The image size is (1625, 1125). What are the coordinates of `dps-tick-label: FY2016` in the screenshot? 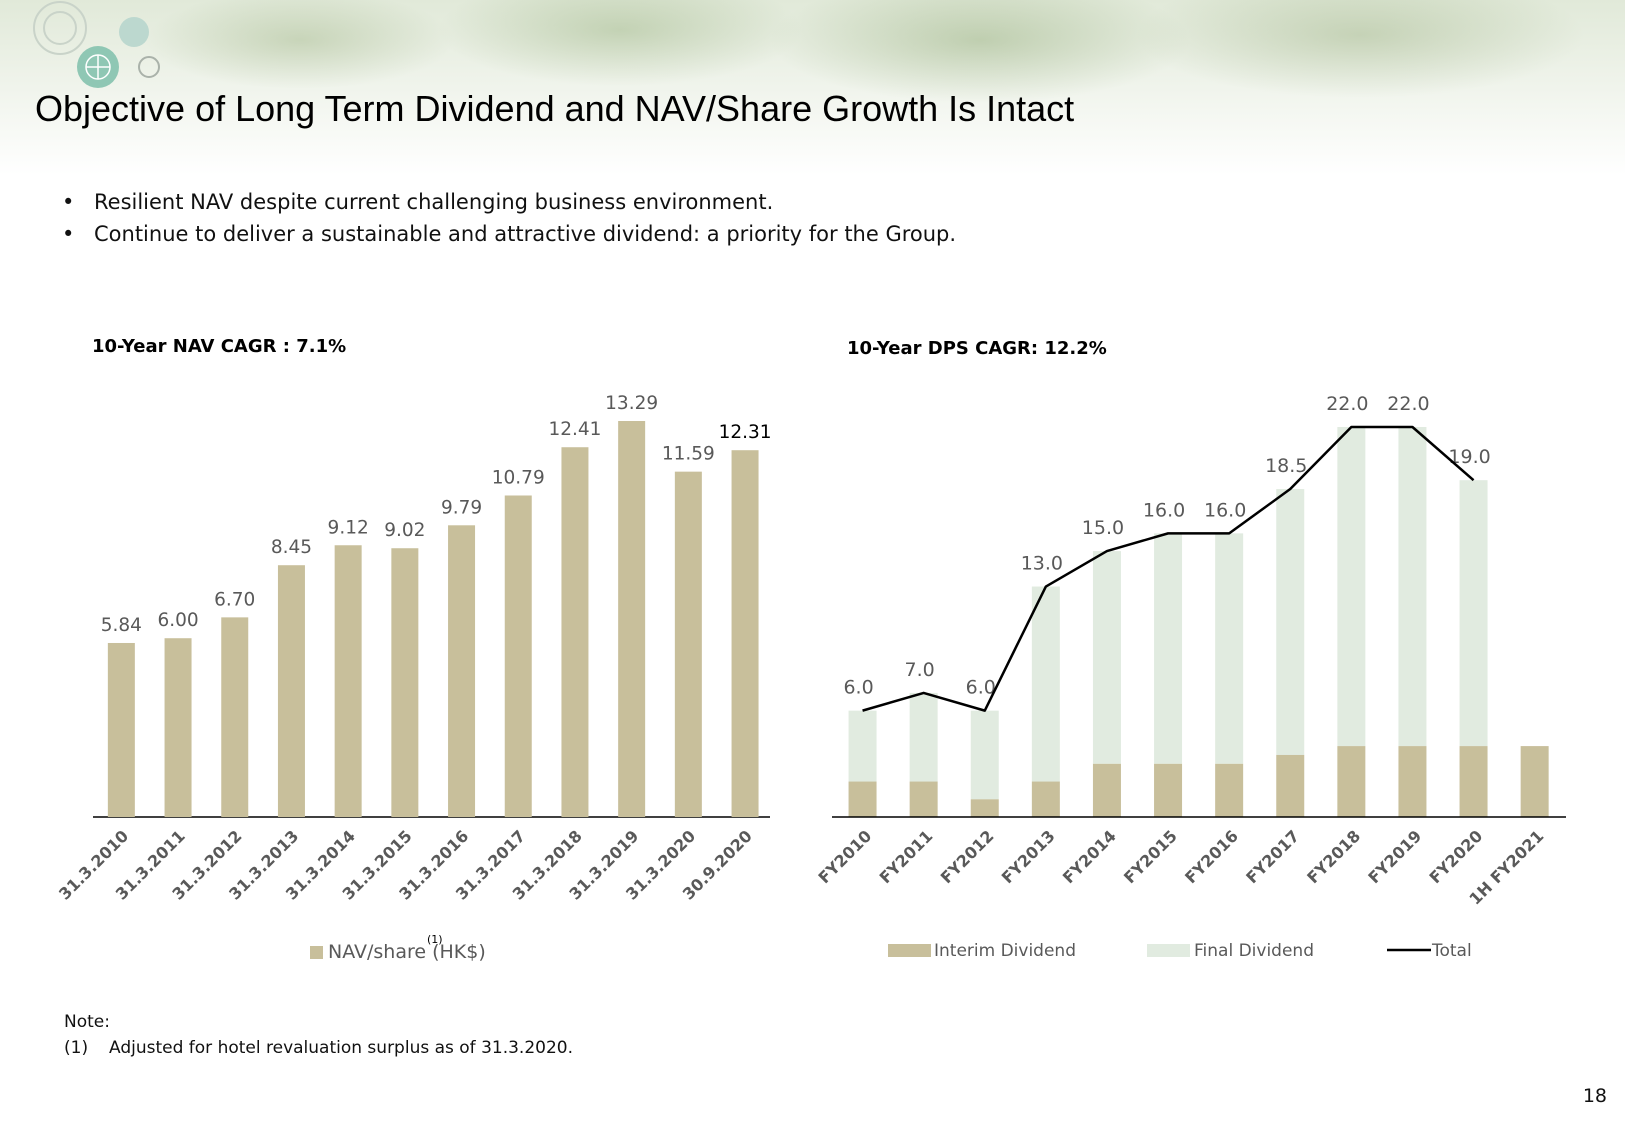 It's located at (1211, 856).